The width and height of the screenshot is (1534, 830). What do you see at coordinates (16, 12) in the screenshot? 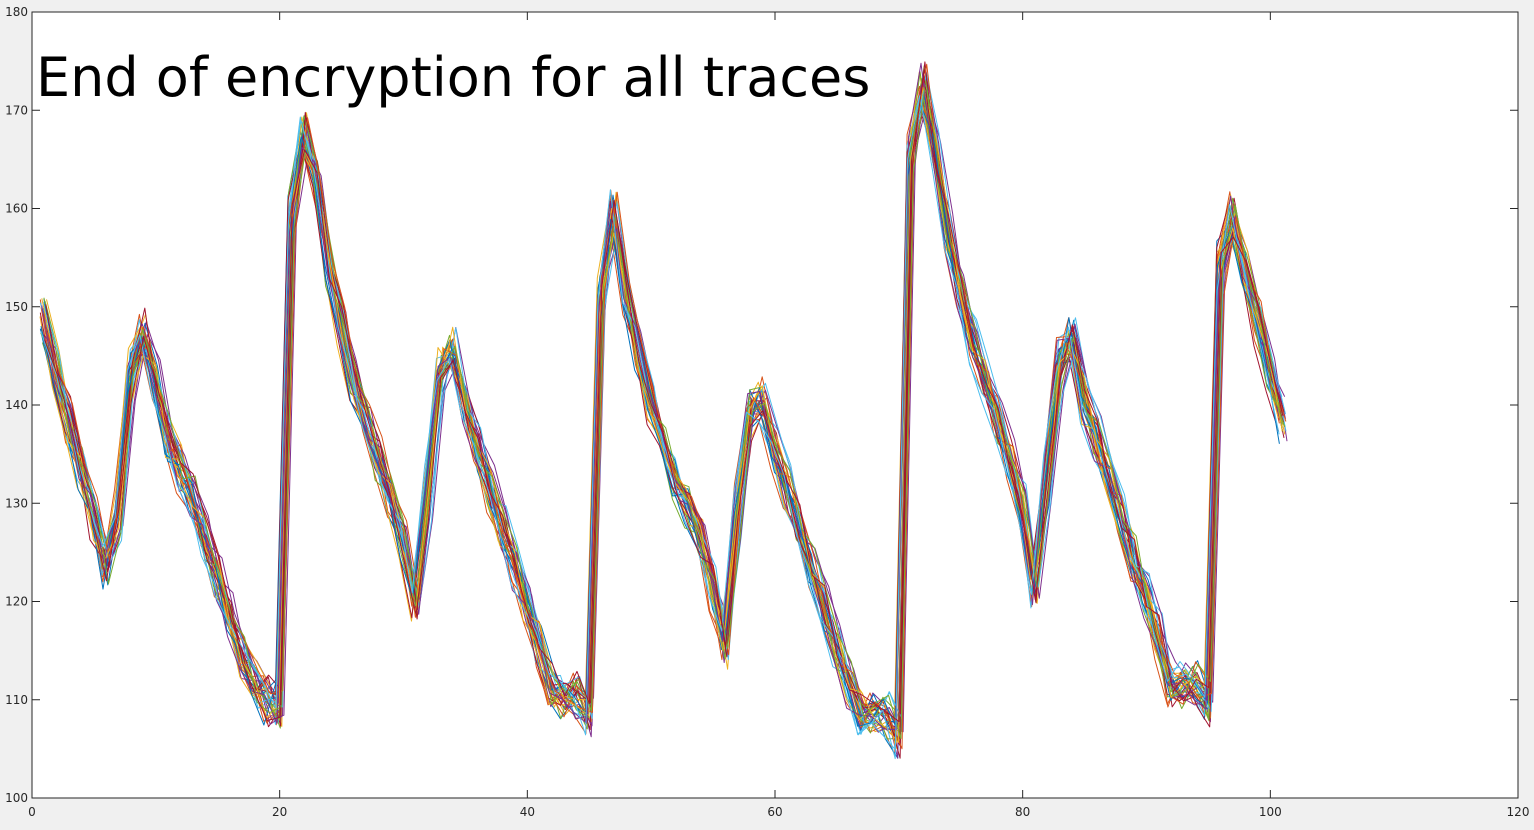
I see `y-tick-label-180: 180` at bounding box center [16, 12].